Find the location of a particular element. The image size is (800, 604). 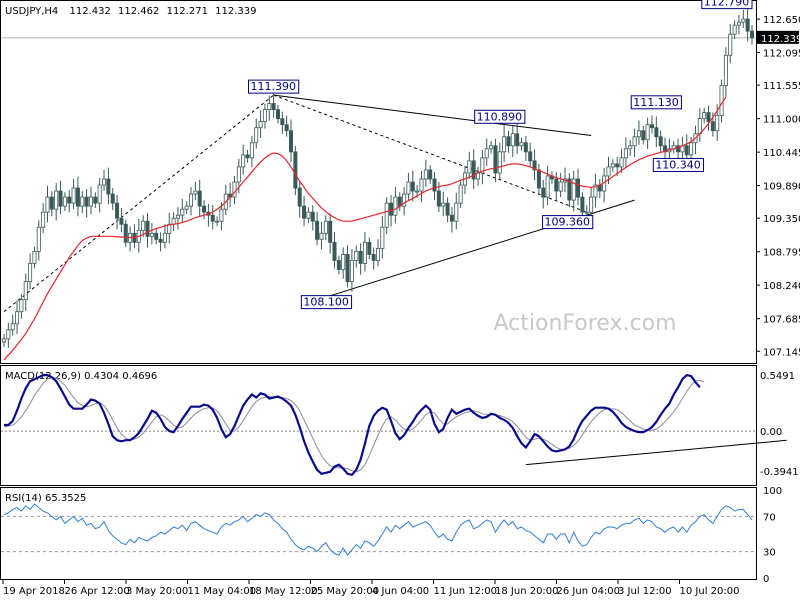

price-tick-label: 108.795 is located at coordinates (781, 253).